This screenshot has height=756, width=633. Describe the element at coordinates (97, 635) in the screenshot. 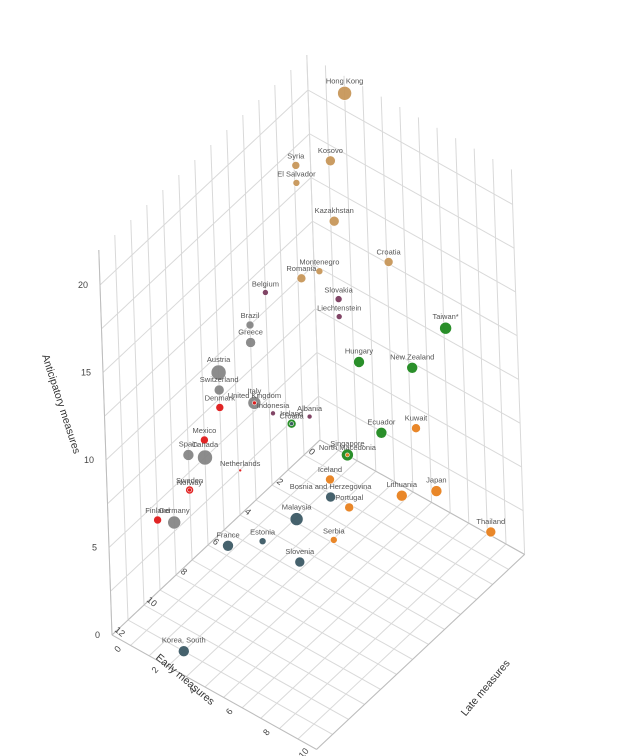

I see `z-tick-label: 0` at that location.